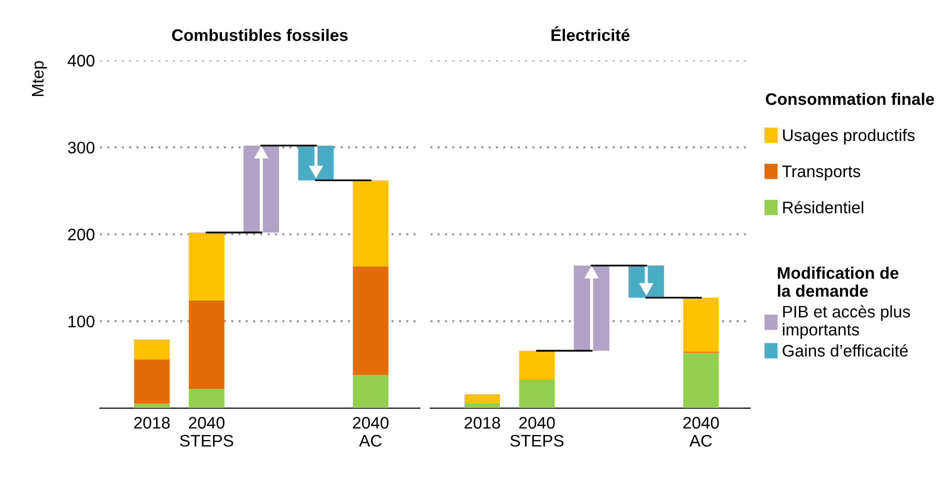 The image size is (952, 483). What do you see at coordinates (81, 148) in the screenshot?
I see `y-tick-label: 300` at bounding box center [81, 148].